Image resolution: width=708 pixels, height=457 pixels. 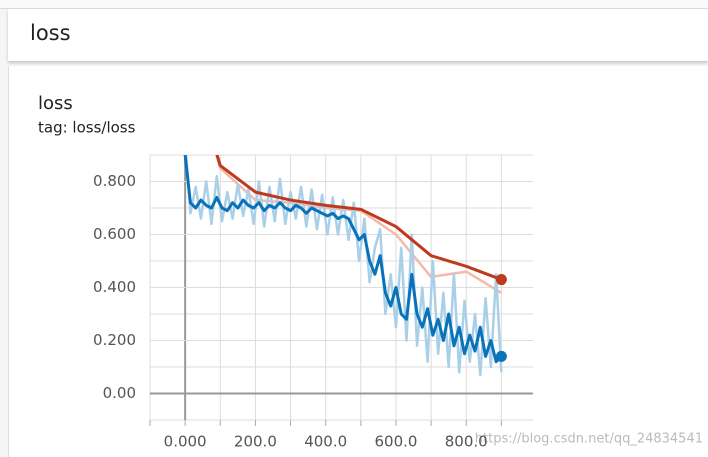 I want to click on x-tick-label: 200.0, so click(x=255, y=442).